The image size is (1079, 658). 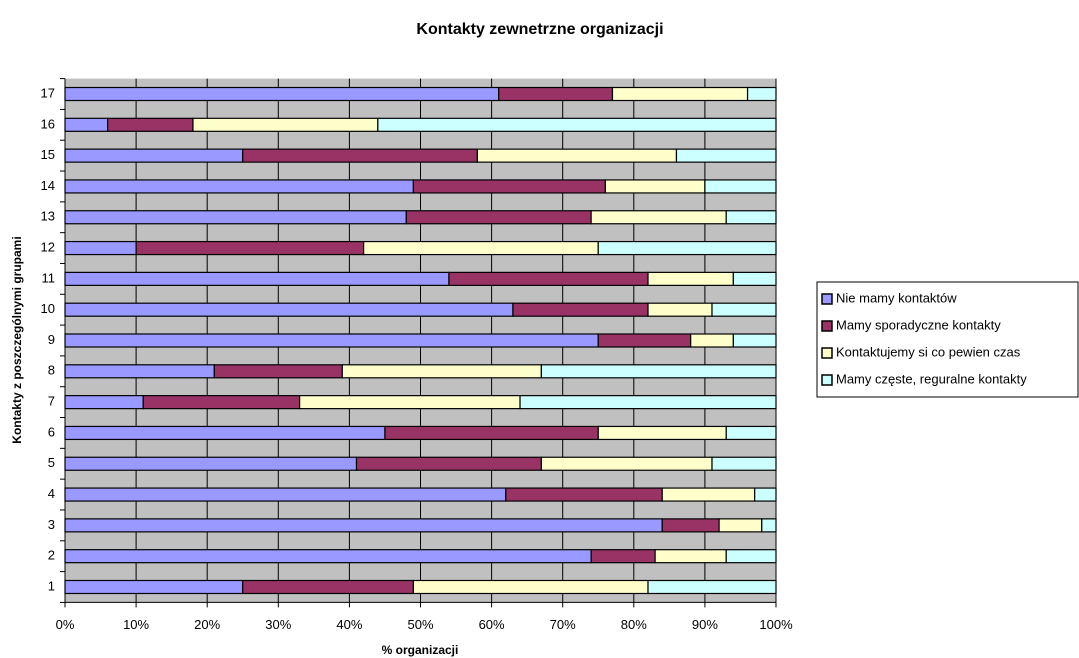 What do you see at coordinates (207, 624) in the screenshot?
I see `x-tick-label: 20%` at bounding box center [207, 624].